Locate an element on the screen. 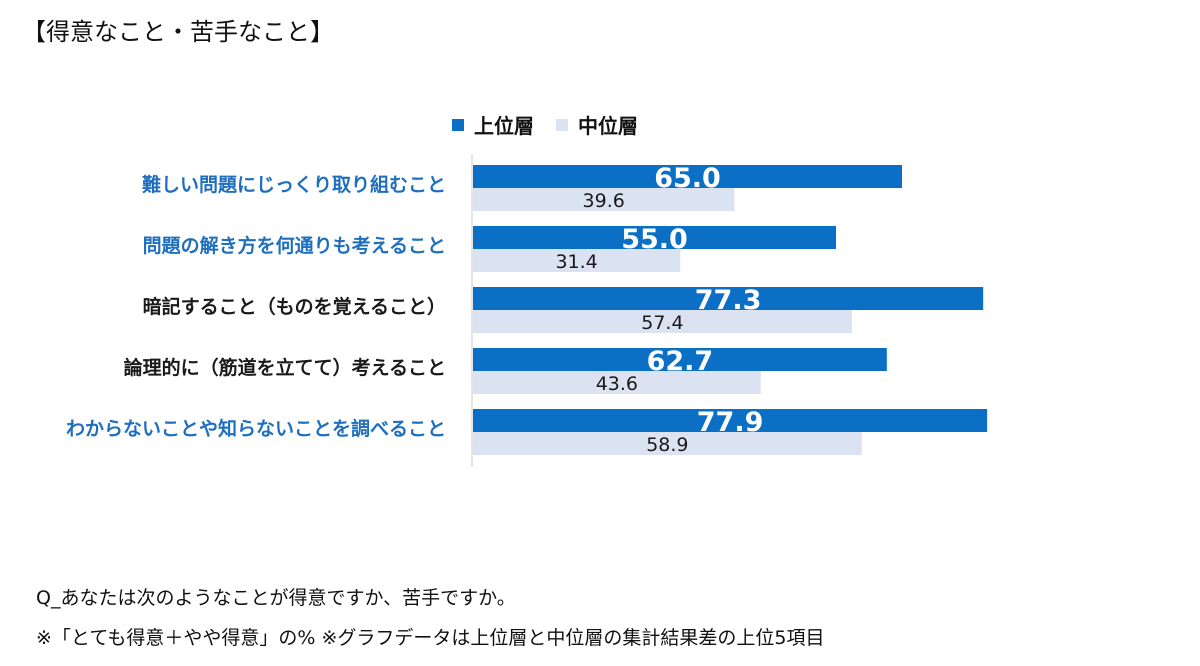 The image size is (1200, 666). legend-item-upper: 上位層 is located at coordinates (493, 124).